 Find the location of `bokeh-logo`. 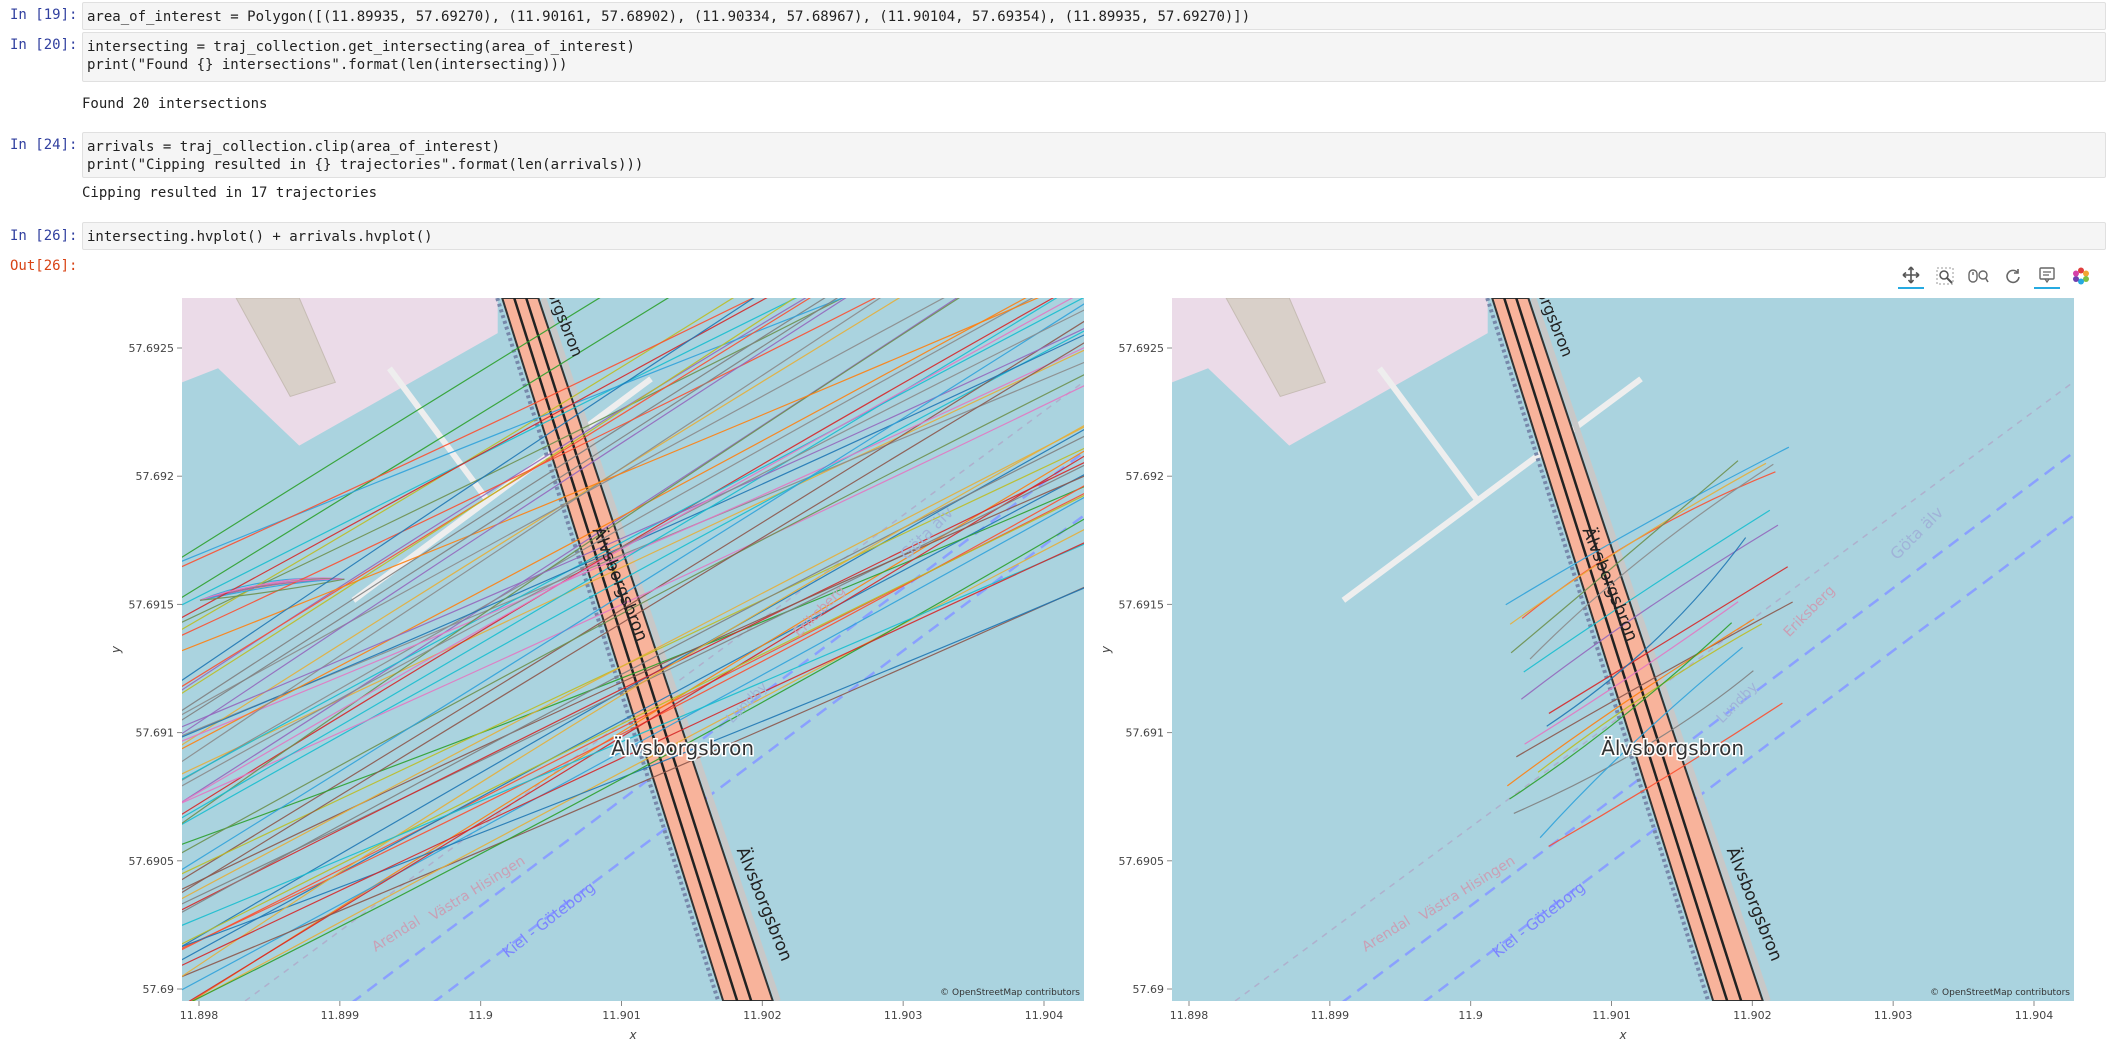

bokeh-logo is located at coordinates (2081, 276).